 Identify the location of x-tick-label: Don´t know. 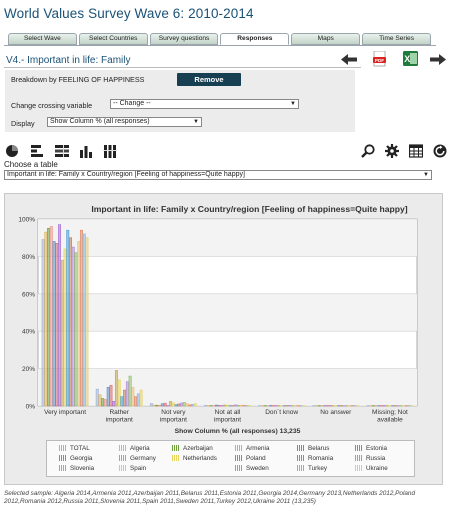
(281, 412).